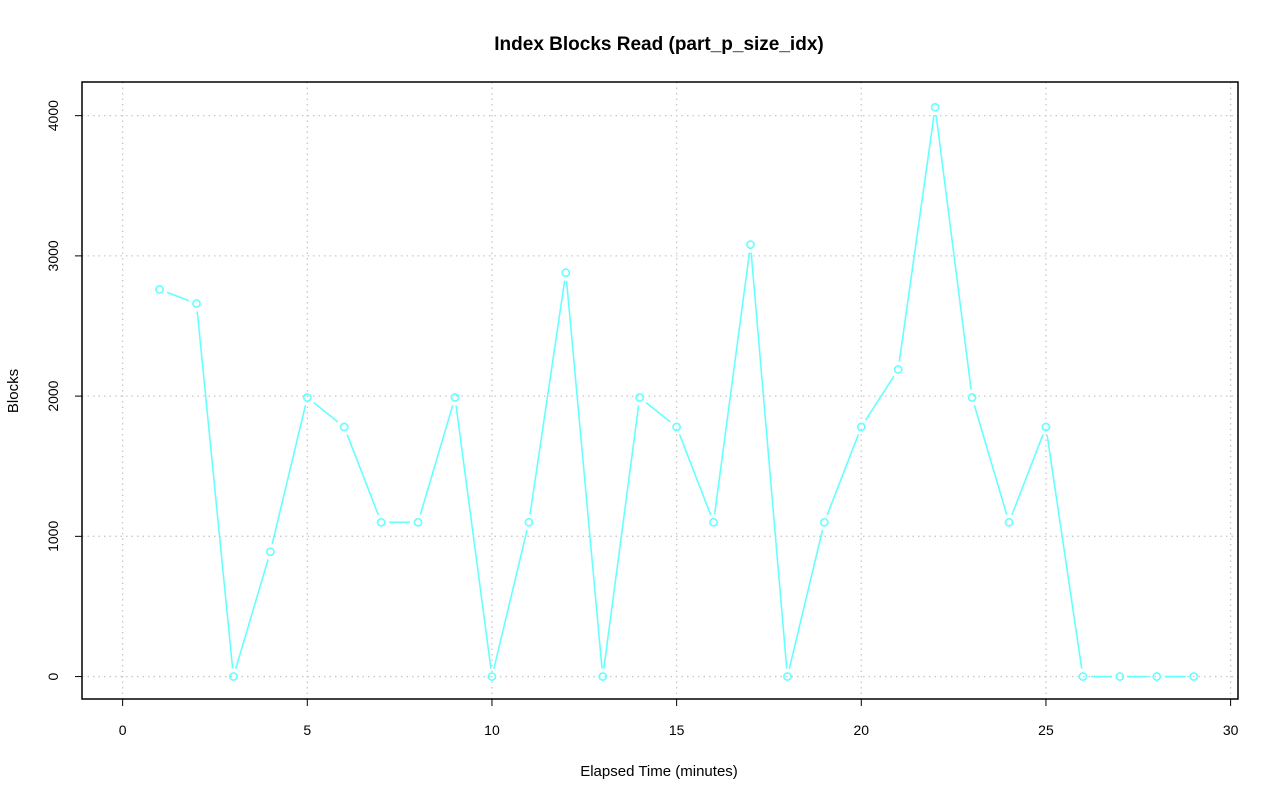 Image resolution: width=1280 pixels, height=801 pixels. Describe the element at coordinates (63, 390) in the screenshot. I see `y-axis: 0 1000 2000 3000 4000` at that location.